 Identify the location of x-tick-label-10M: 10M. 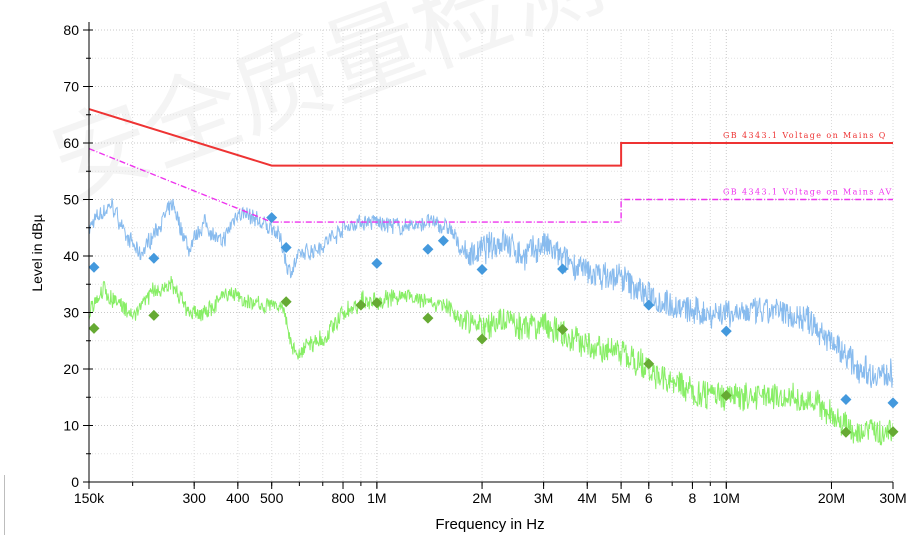
(726, 498).